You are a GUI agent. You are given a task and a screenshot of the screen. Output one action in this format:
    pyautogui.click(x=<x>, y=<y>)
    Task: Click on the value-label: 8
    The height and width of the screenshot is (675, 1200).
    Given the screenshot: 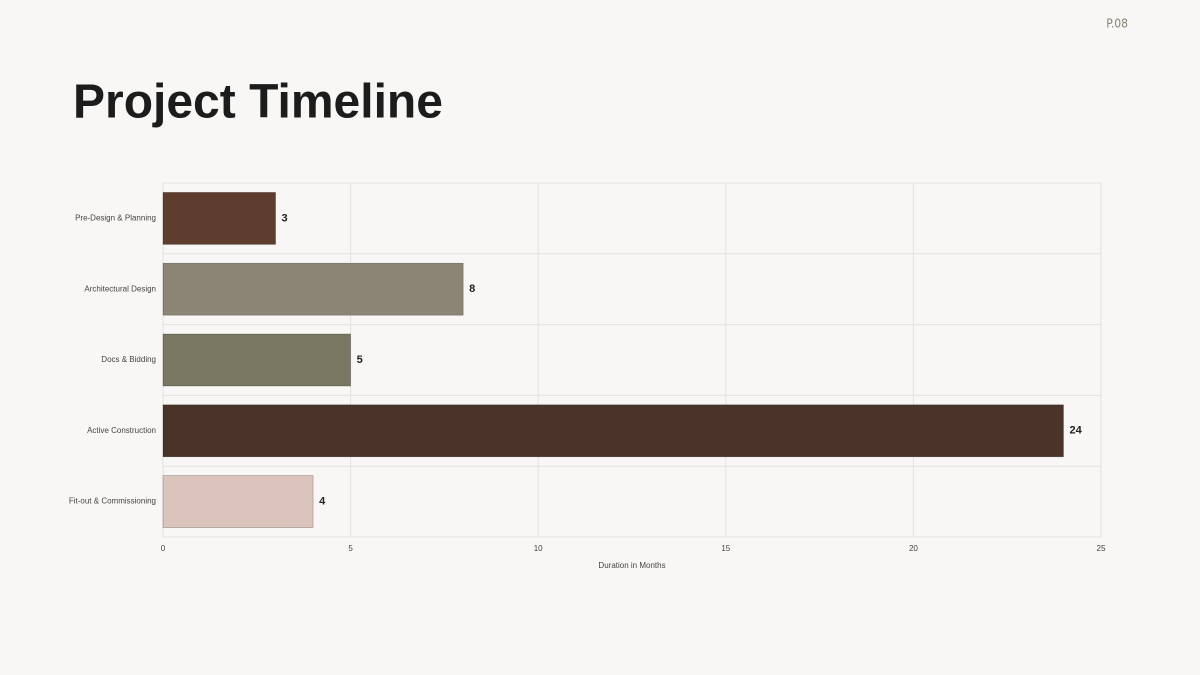 What is the action you would take?
    pyautogui.click(x=472, y=289)
    